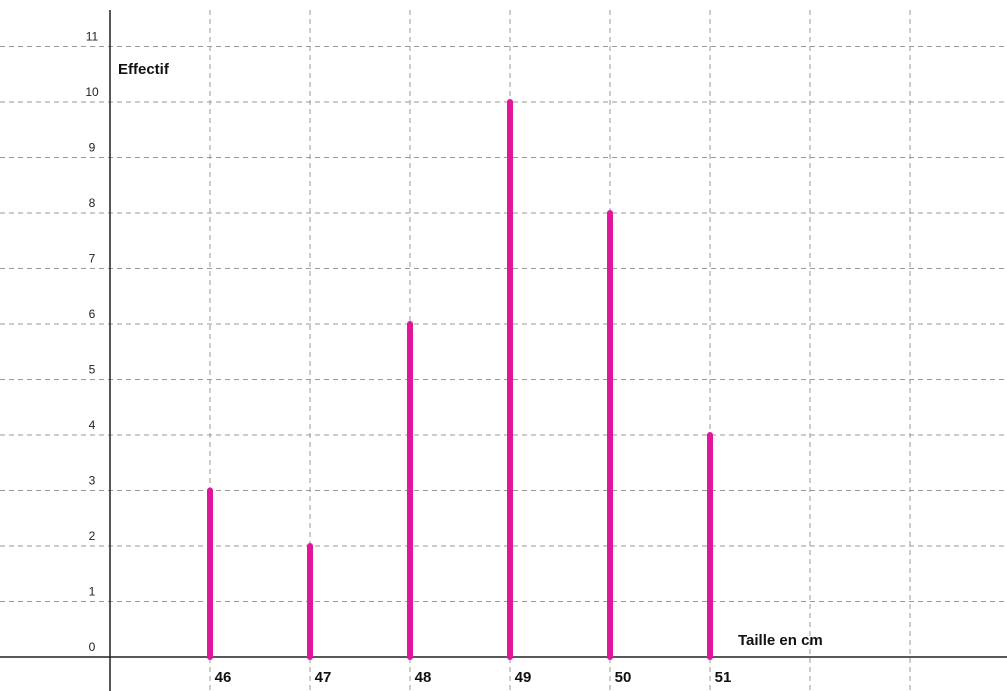 The image size is (1007, 691). Describe the element at coordinates (92, 148) in the screenshot. I see `y-tick-label: 9` at that location.